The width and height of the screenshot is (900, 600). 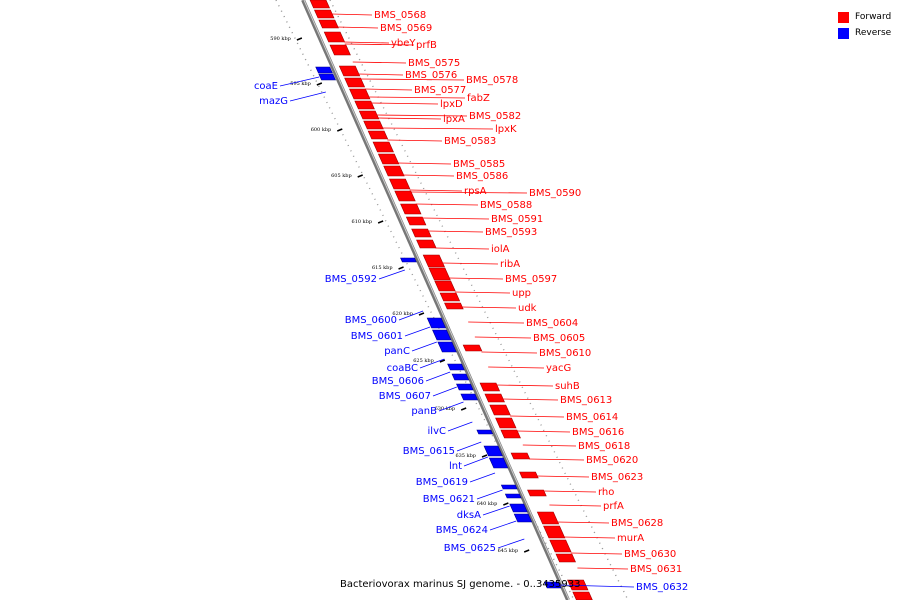 I want to click on gene-label: BMS_0588, so click(x=506, y=205).